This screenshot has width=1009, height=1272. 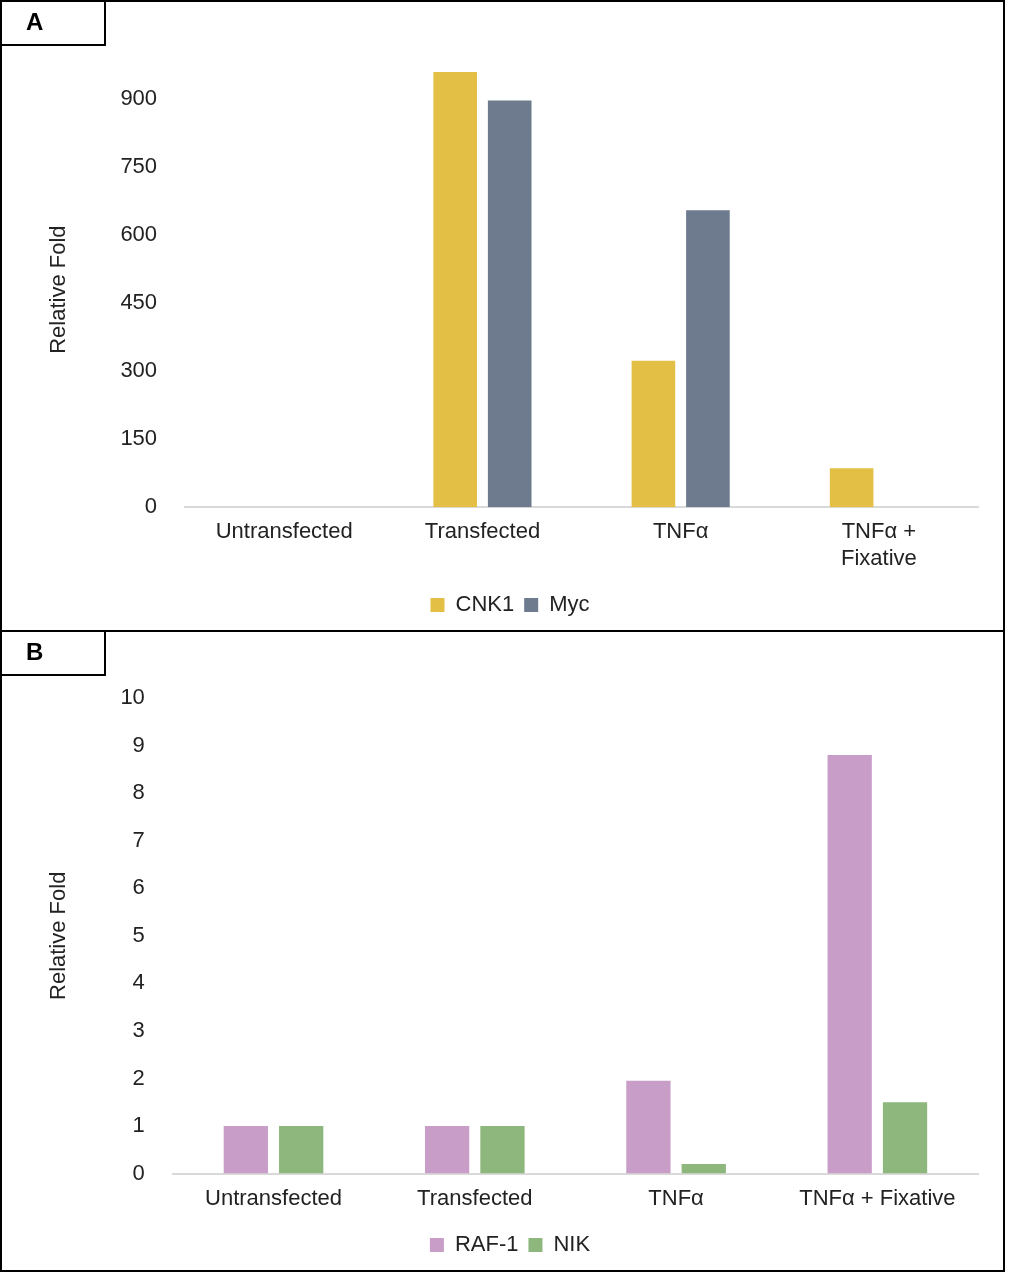 I want to click on legend-label: RAF-1, so click(x=486, y=1244).